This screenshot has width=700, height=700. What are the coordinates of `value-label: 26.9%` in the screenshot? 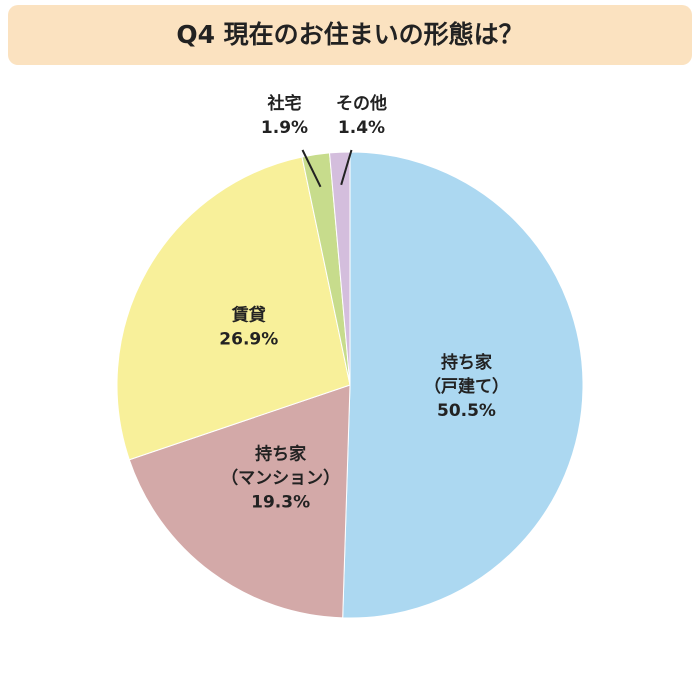 It's located at (248, 339).